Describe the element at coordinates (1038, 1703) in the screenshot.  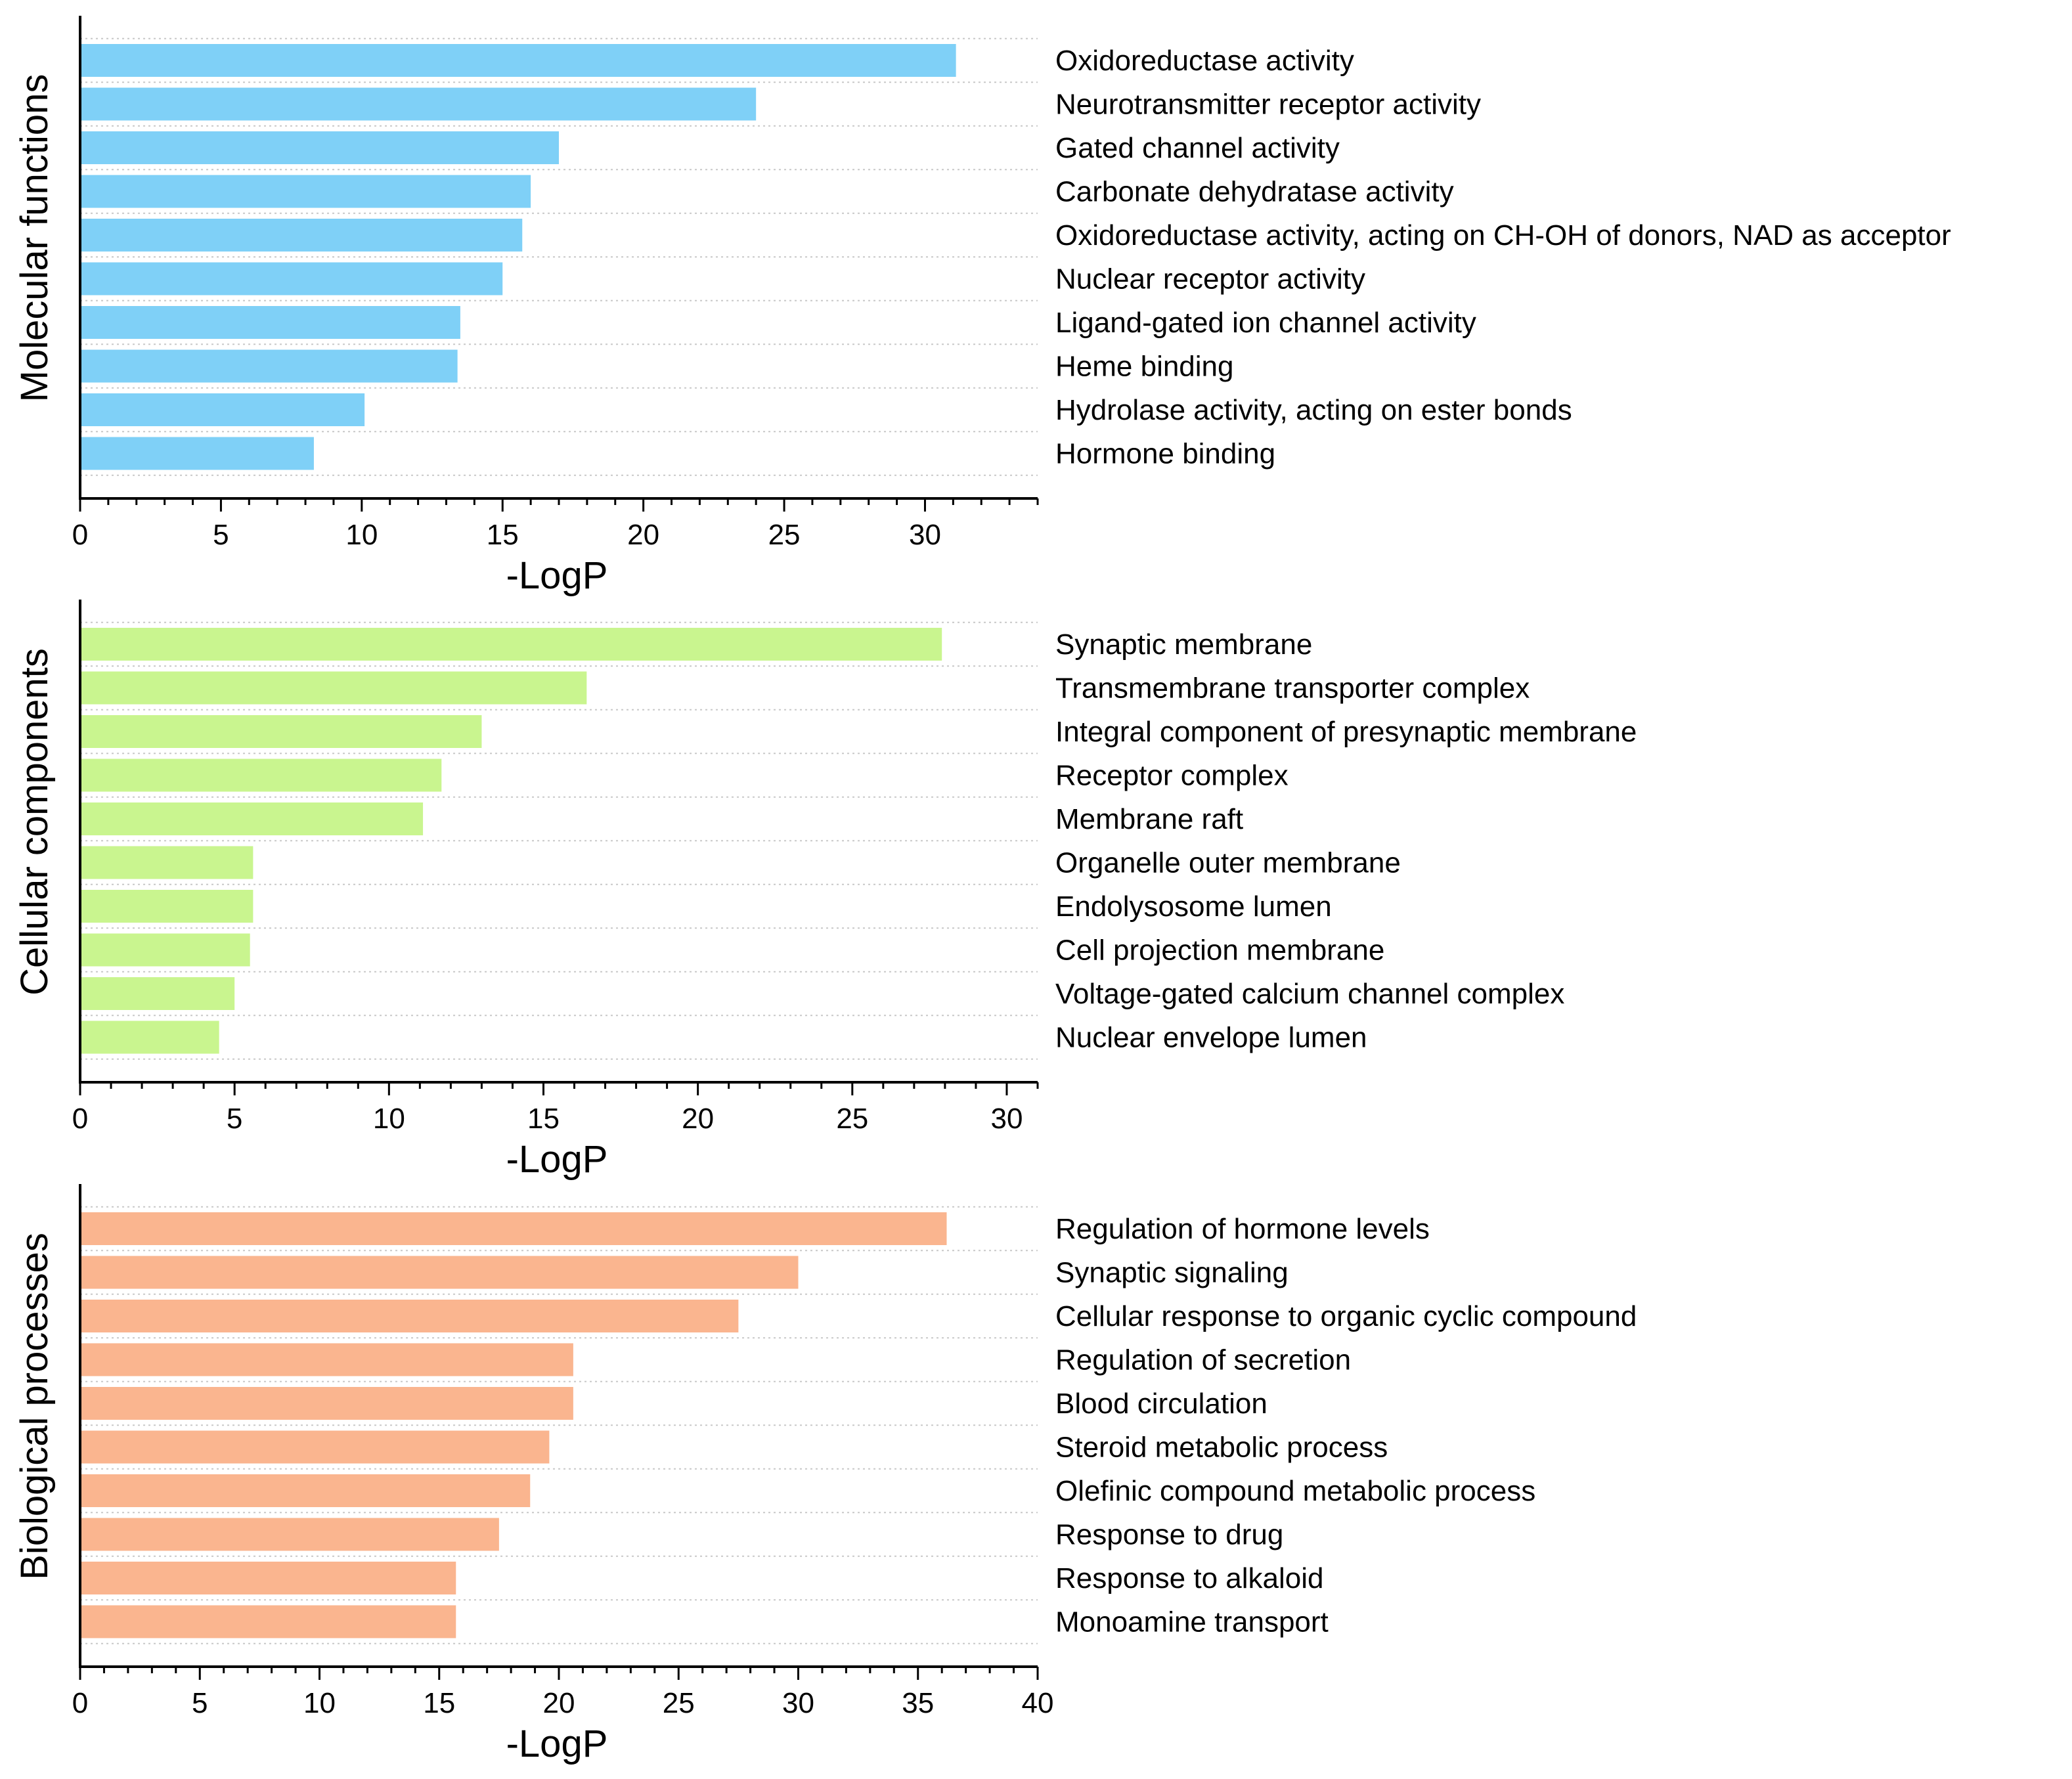
I see `x-tick-label: 40` at that location.